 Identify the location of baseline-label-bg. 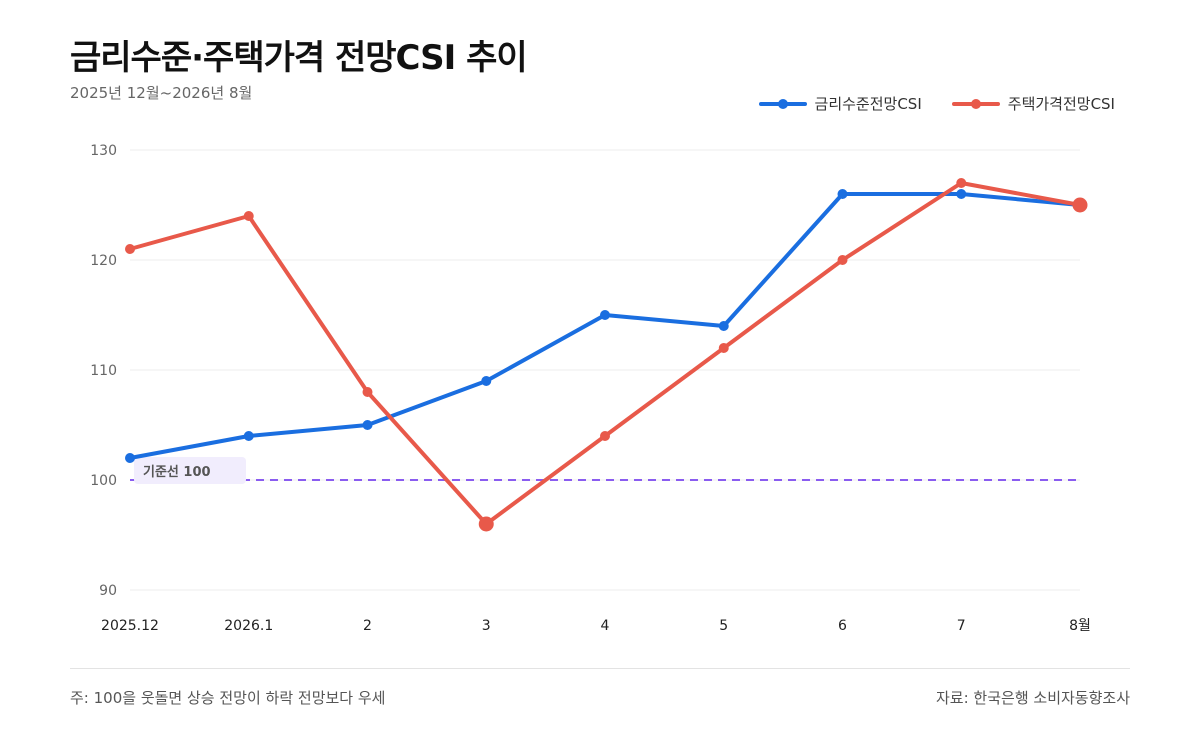
(190, 470).